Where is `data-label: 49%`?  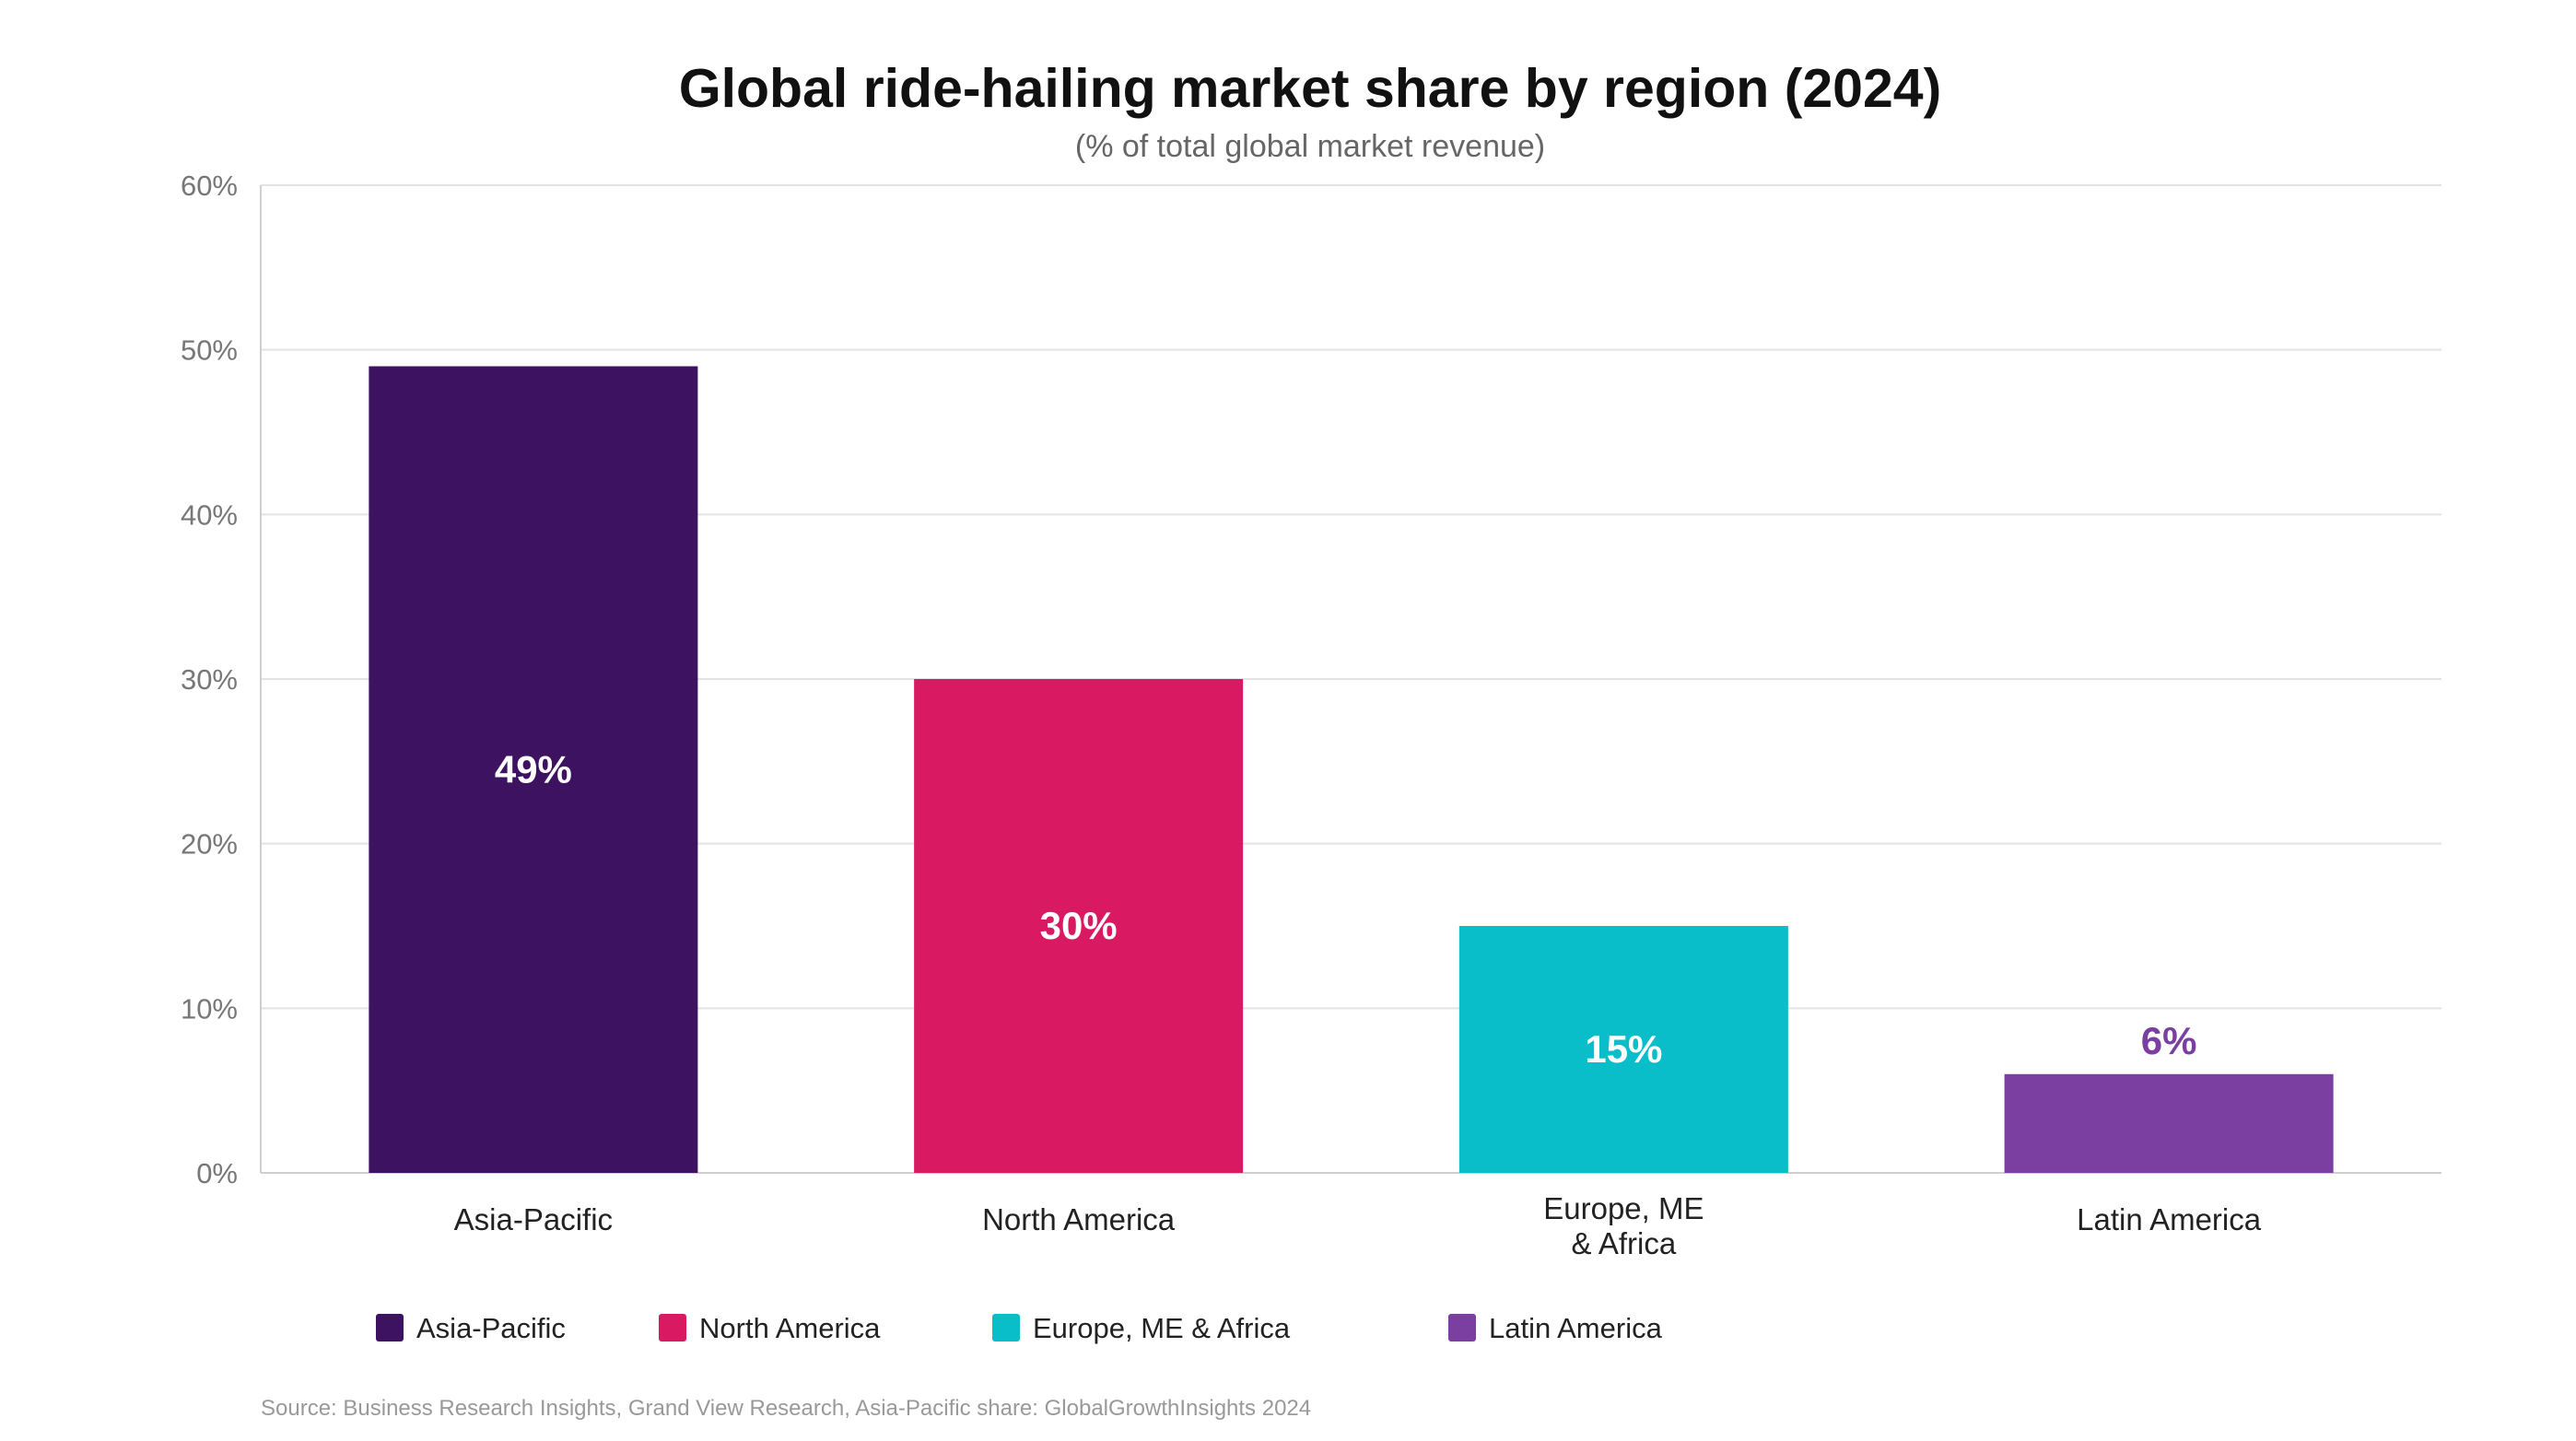 data-label: 49% is located at coordinates (533, 769).